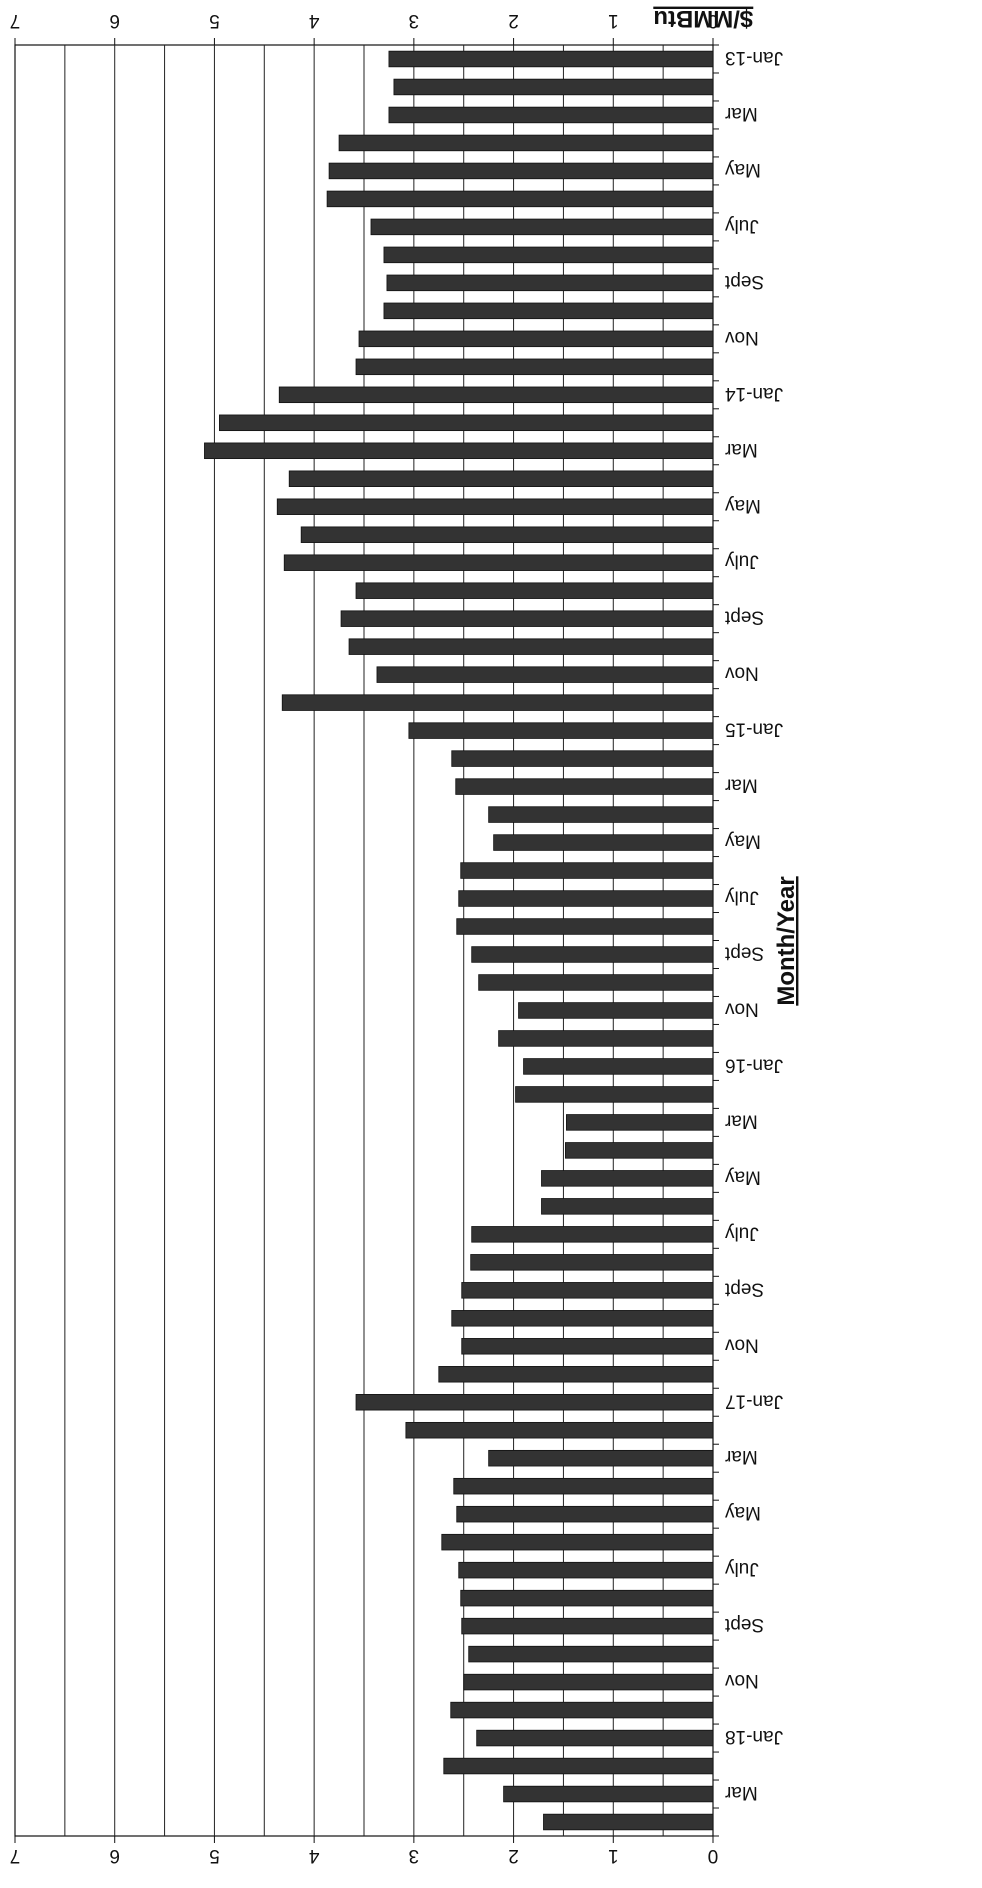  Describe the element at coordinates (754, 1400) in the screenshot. I see `x-tick-label: Jan-17` at that location.